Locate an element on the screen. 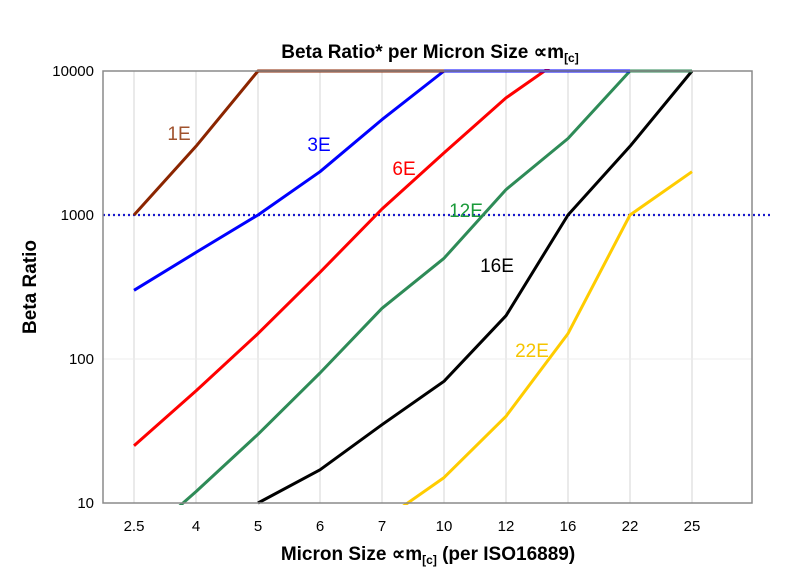  y-tick-label: 100 is located at coordinates (81, 359).